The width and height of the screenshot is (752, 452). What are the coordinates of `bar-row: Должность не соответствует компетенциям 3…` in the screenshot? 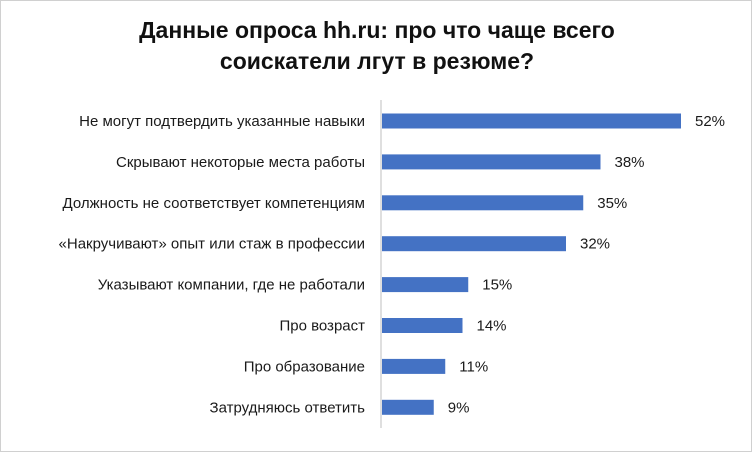 It's located at (345, 203).